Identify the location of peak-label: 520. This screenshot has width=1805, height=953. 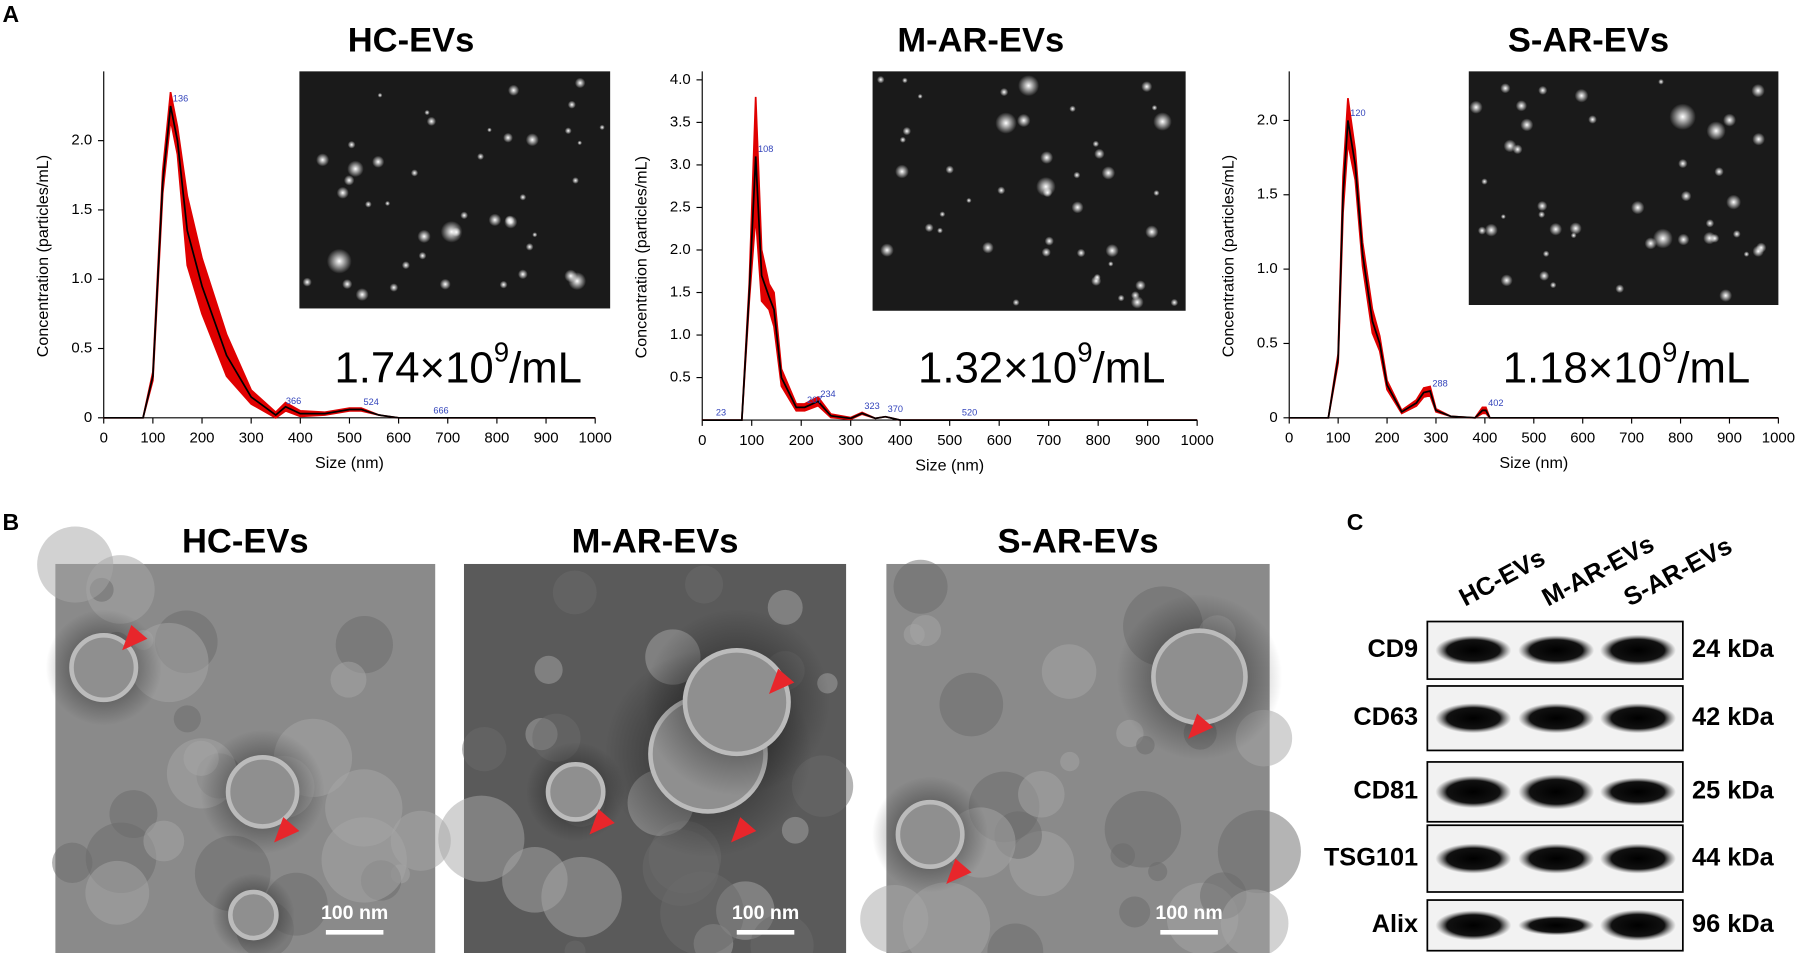
(969, 413).